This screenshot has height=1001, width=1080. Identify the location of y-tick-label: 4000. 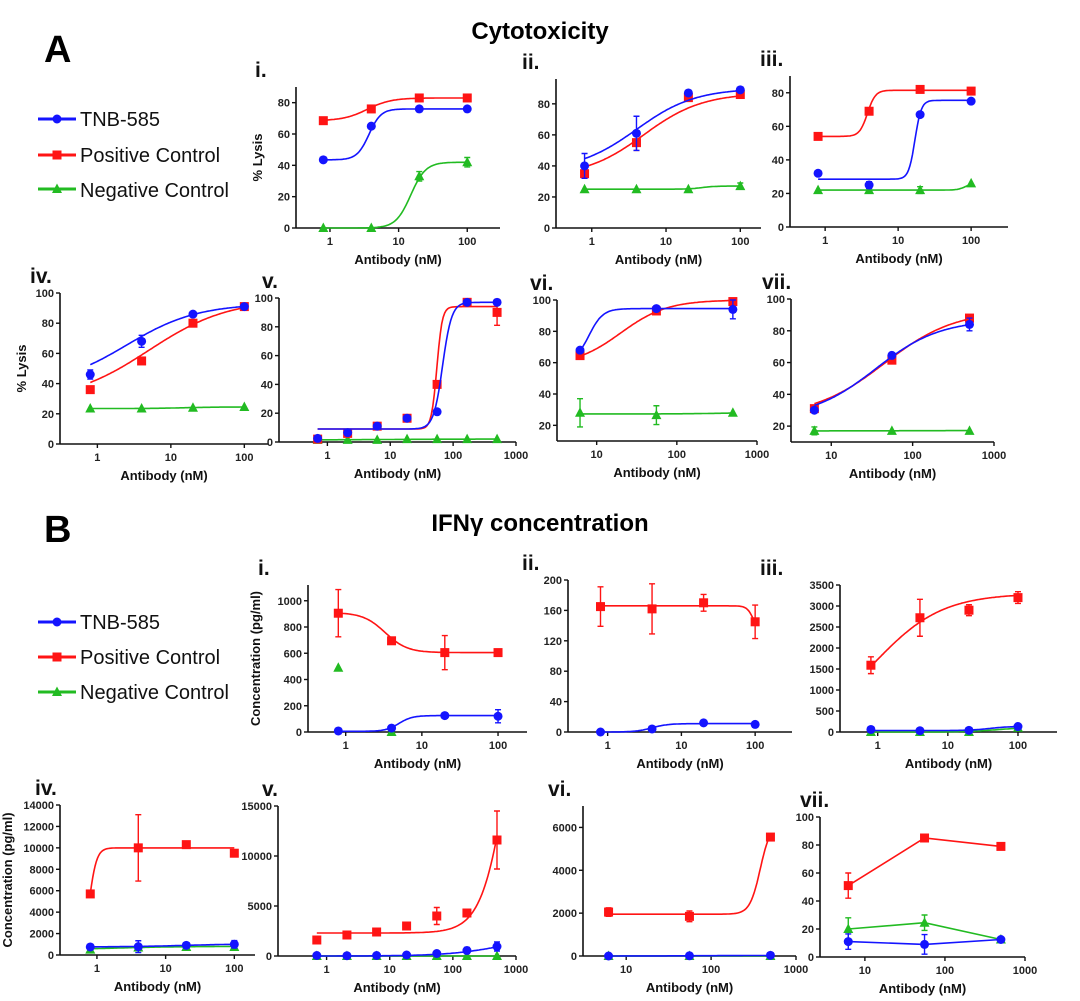
(565, 871).